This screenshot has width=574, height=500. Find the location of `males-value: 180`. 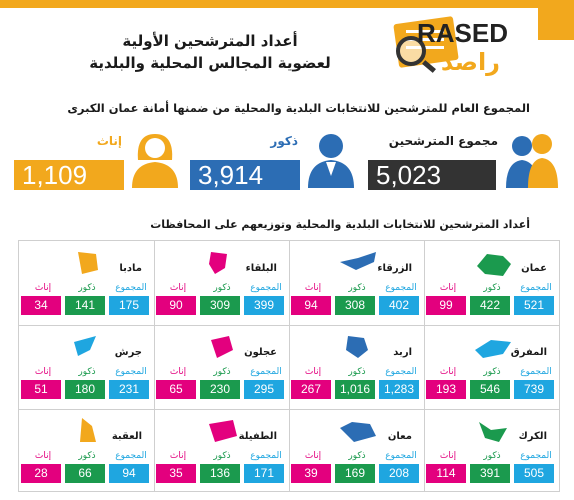

males-value: 180 is located at coordinates (85, 389).